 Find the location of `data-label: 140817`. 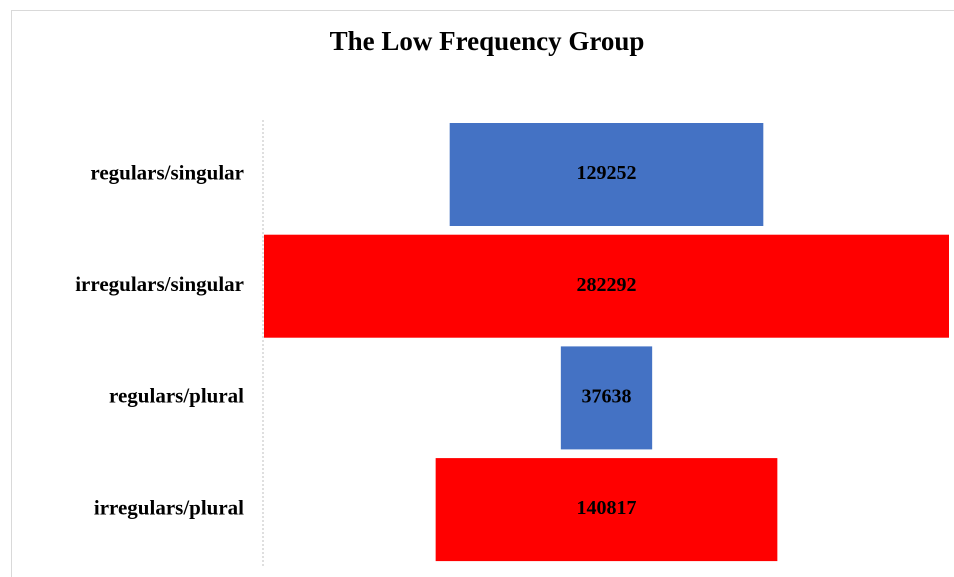

data-label: 140817 is located at coordinates (607, 508).